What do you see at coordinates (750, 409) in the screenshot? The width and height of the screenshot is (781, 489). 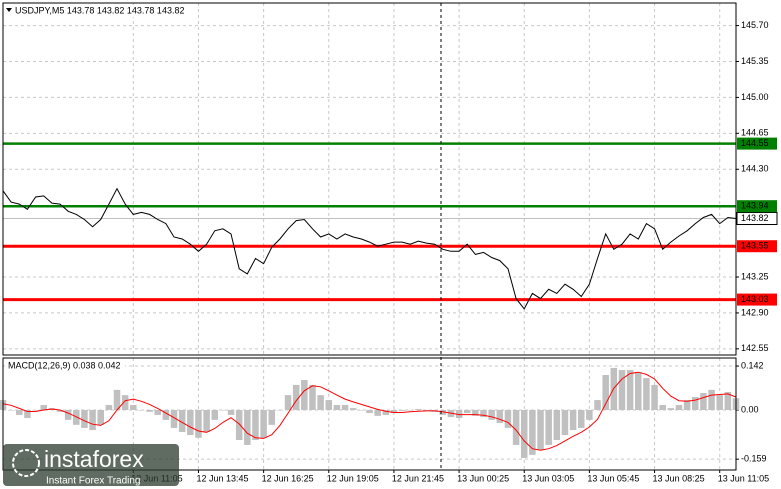 I see `y-tick-label: 0.00` at bounding box center [750, 409].